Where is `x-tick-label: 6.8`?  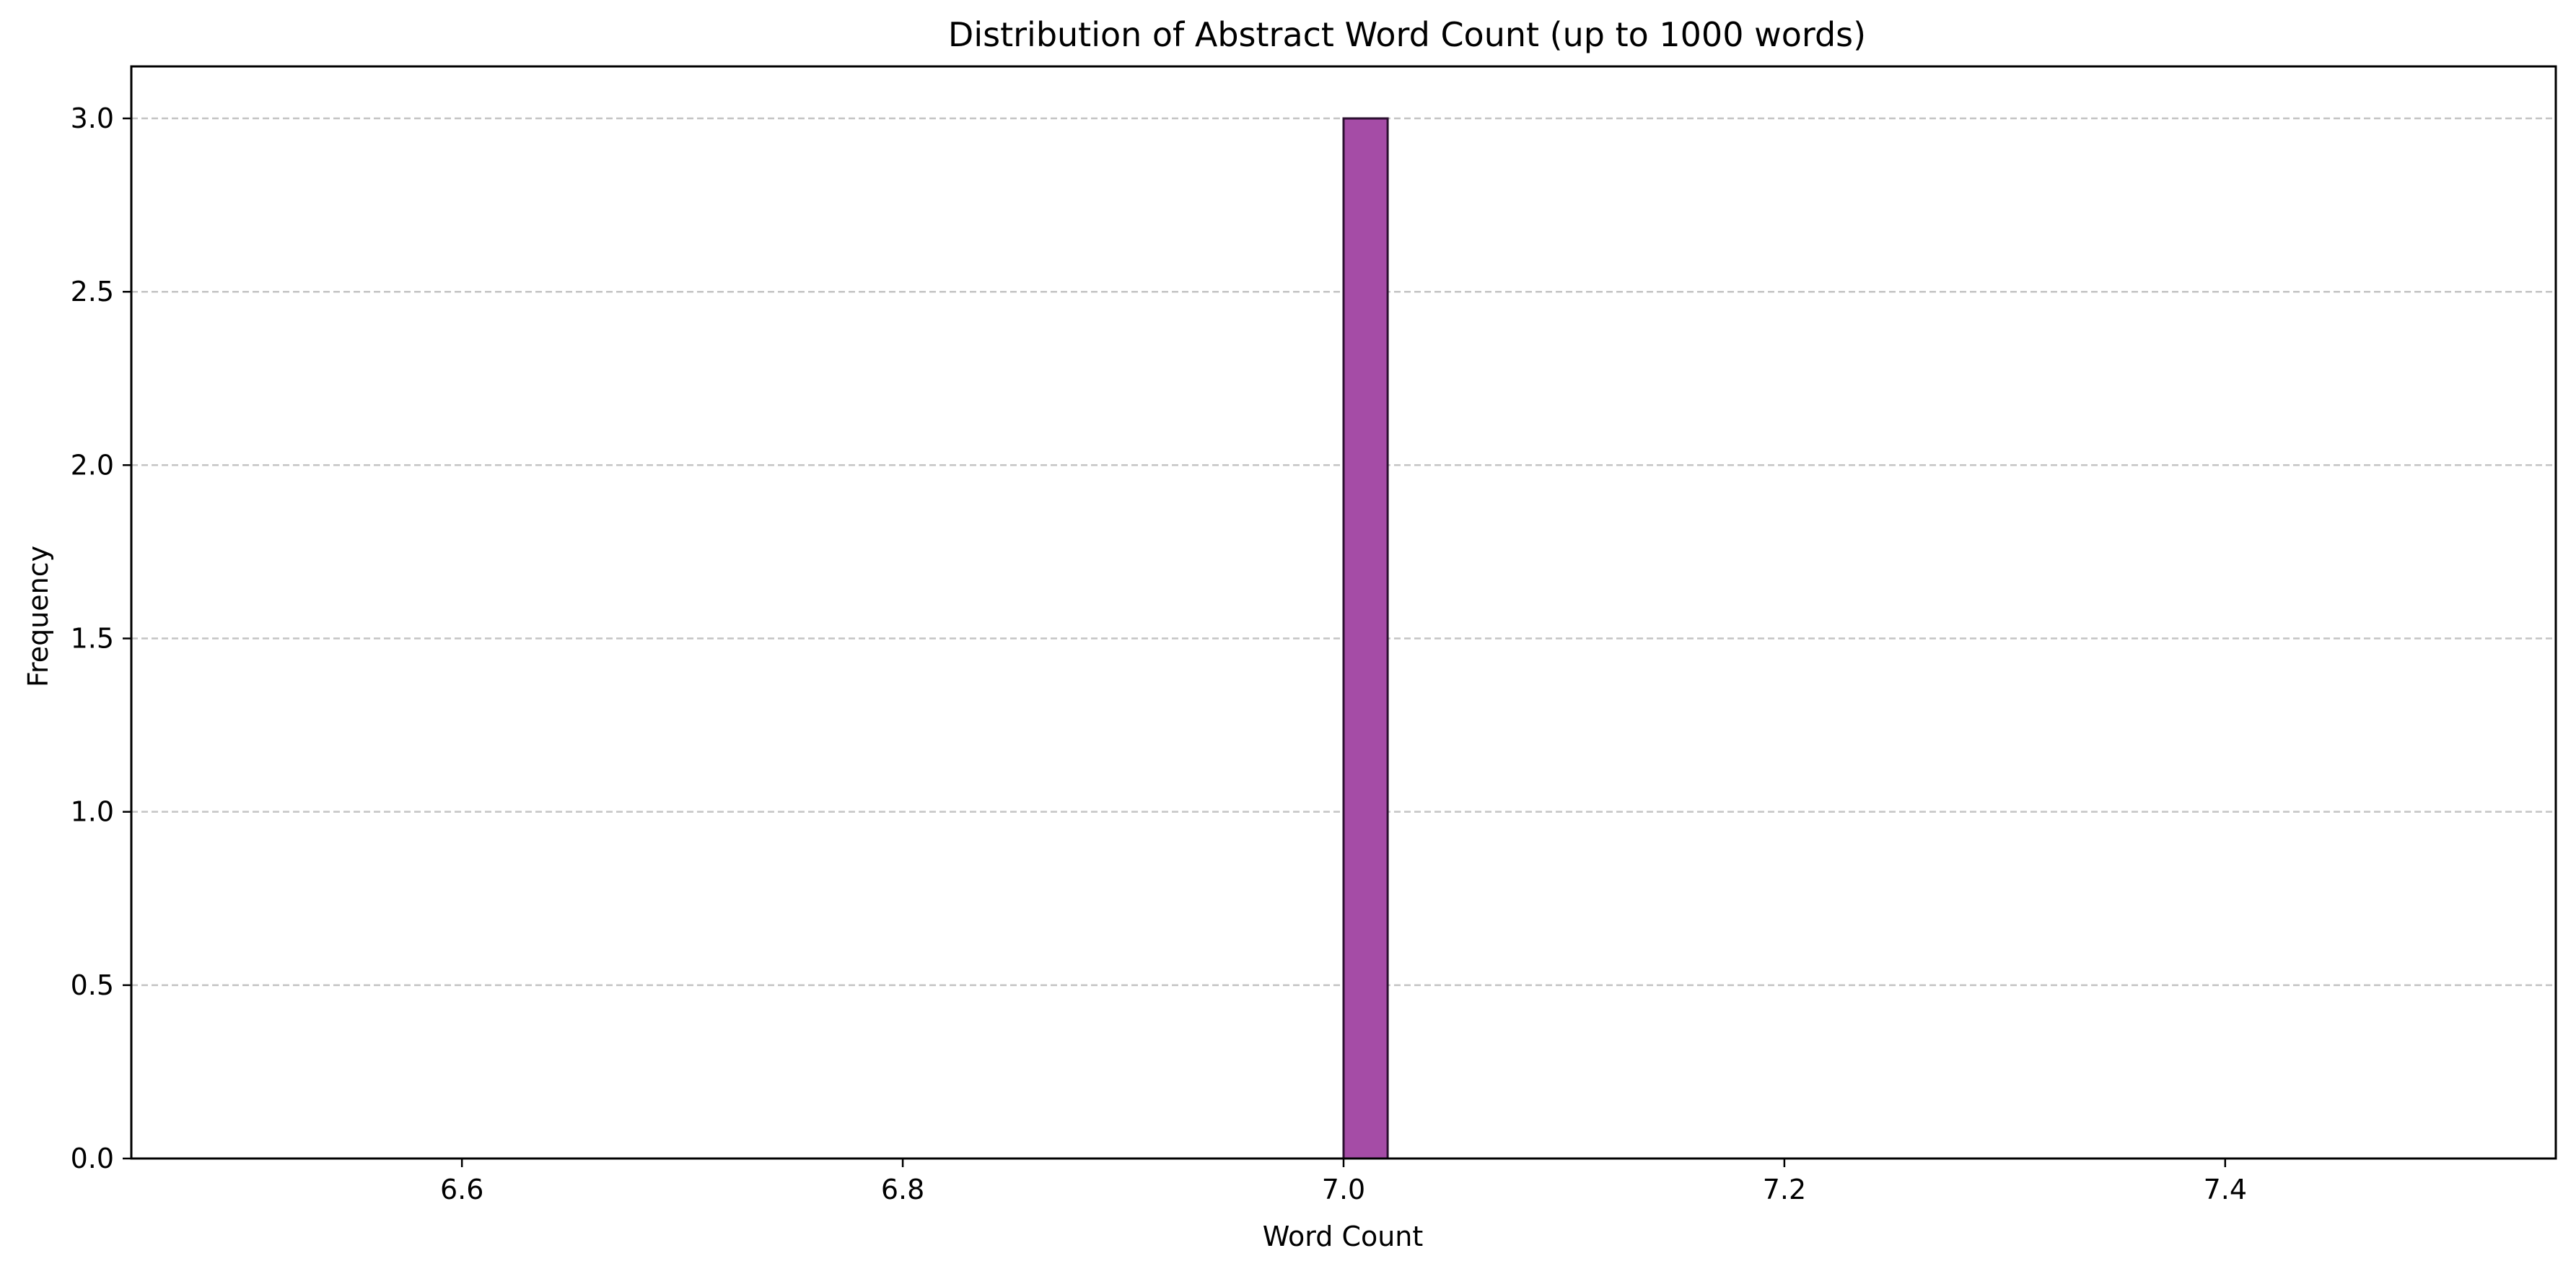 x-tick-label: 6.8 is located at coordinates (902, 1189).